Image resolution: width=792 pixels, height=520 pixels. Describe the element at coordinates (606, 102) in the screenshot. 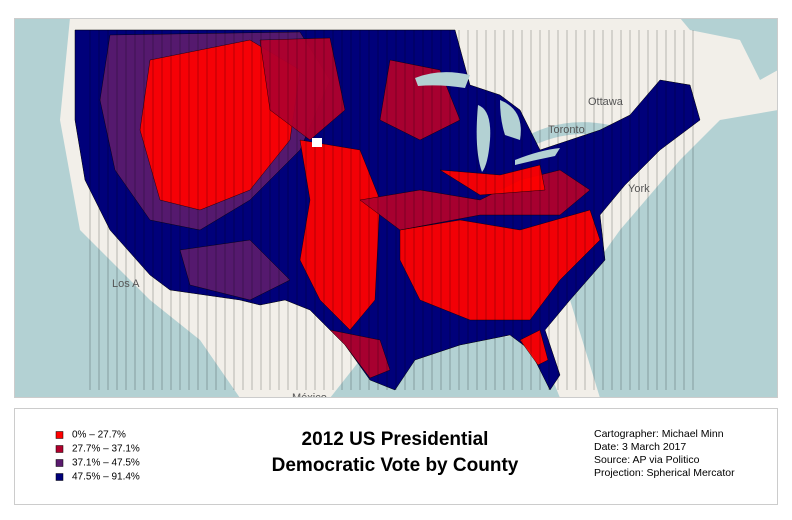

I see `place-label: Ottawa` at that location.